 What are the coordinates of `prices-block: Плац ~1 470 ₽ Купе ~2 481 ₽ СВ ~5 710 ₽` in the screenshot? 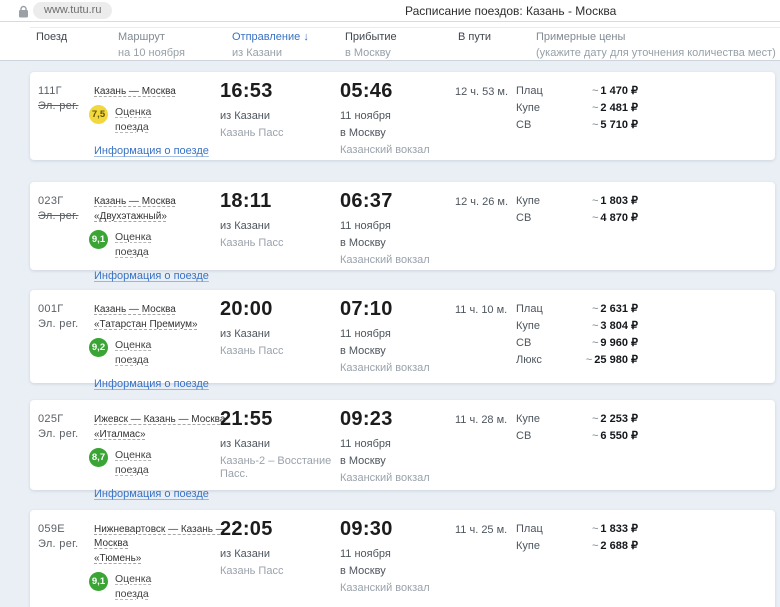 It's located at (577, 110).